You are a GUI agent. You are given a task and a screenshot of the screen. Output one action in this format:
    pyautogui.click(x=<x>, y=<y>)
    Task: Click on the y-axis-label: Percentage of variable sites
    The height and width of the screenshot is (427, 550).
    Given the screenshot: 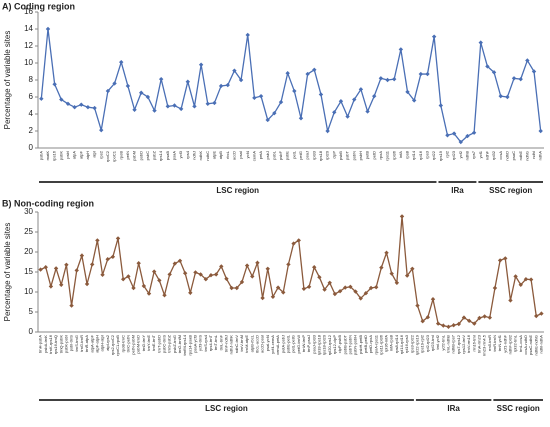 What is the action you would take?
    pyautogui.click(x=7, y=80)
    